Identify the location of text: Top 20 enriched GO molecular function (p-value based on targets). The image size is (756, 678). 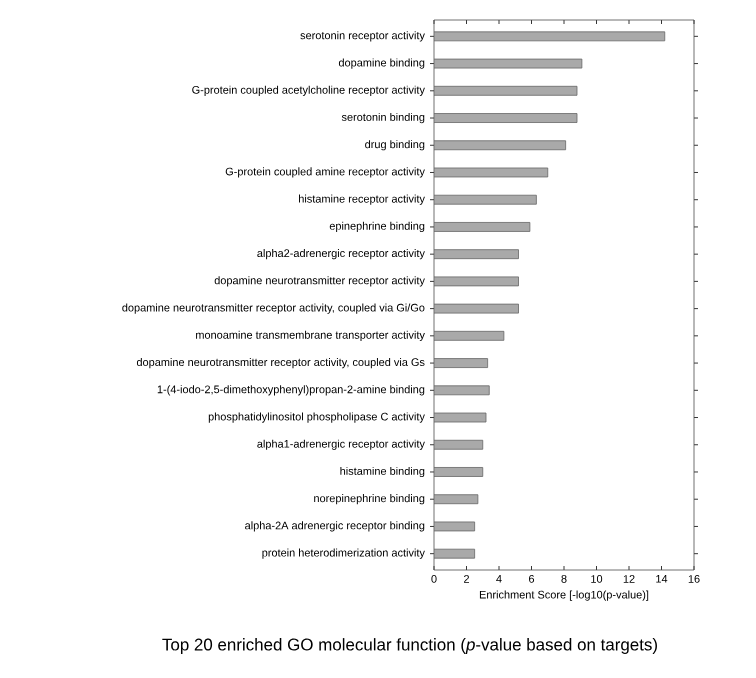
(409, 646).